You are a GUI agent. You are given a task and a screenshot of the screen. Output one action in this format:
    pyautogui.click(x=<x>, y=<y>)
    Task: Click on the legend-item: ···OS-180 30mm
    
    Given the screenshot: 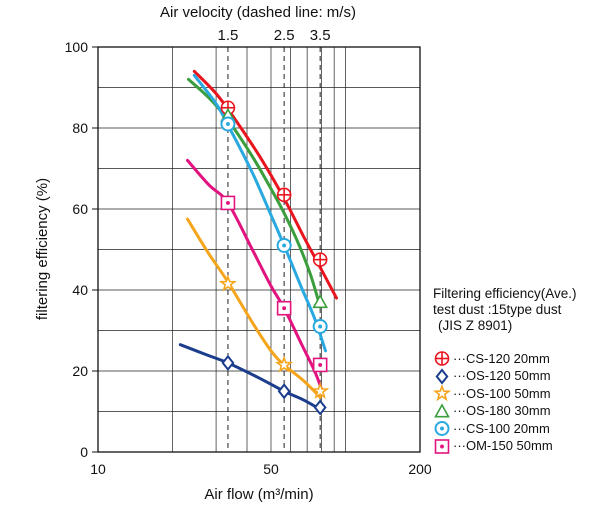 What is the action you would take?
    pyautogui.click(x=505, y=412)
    